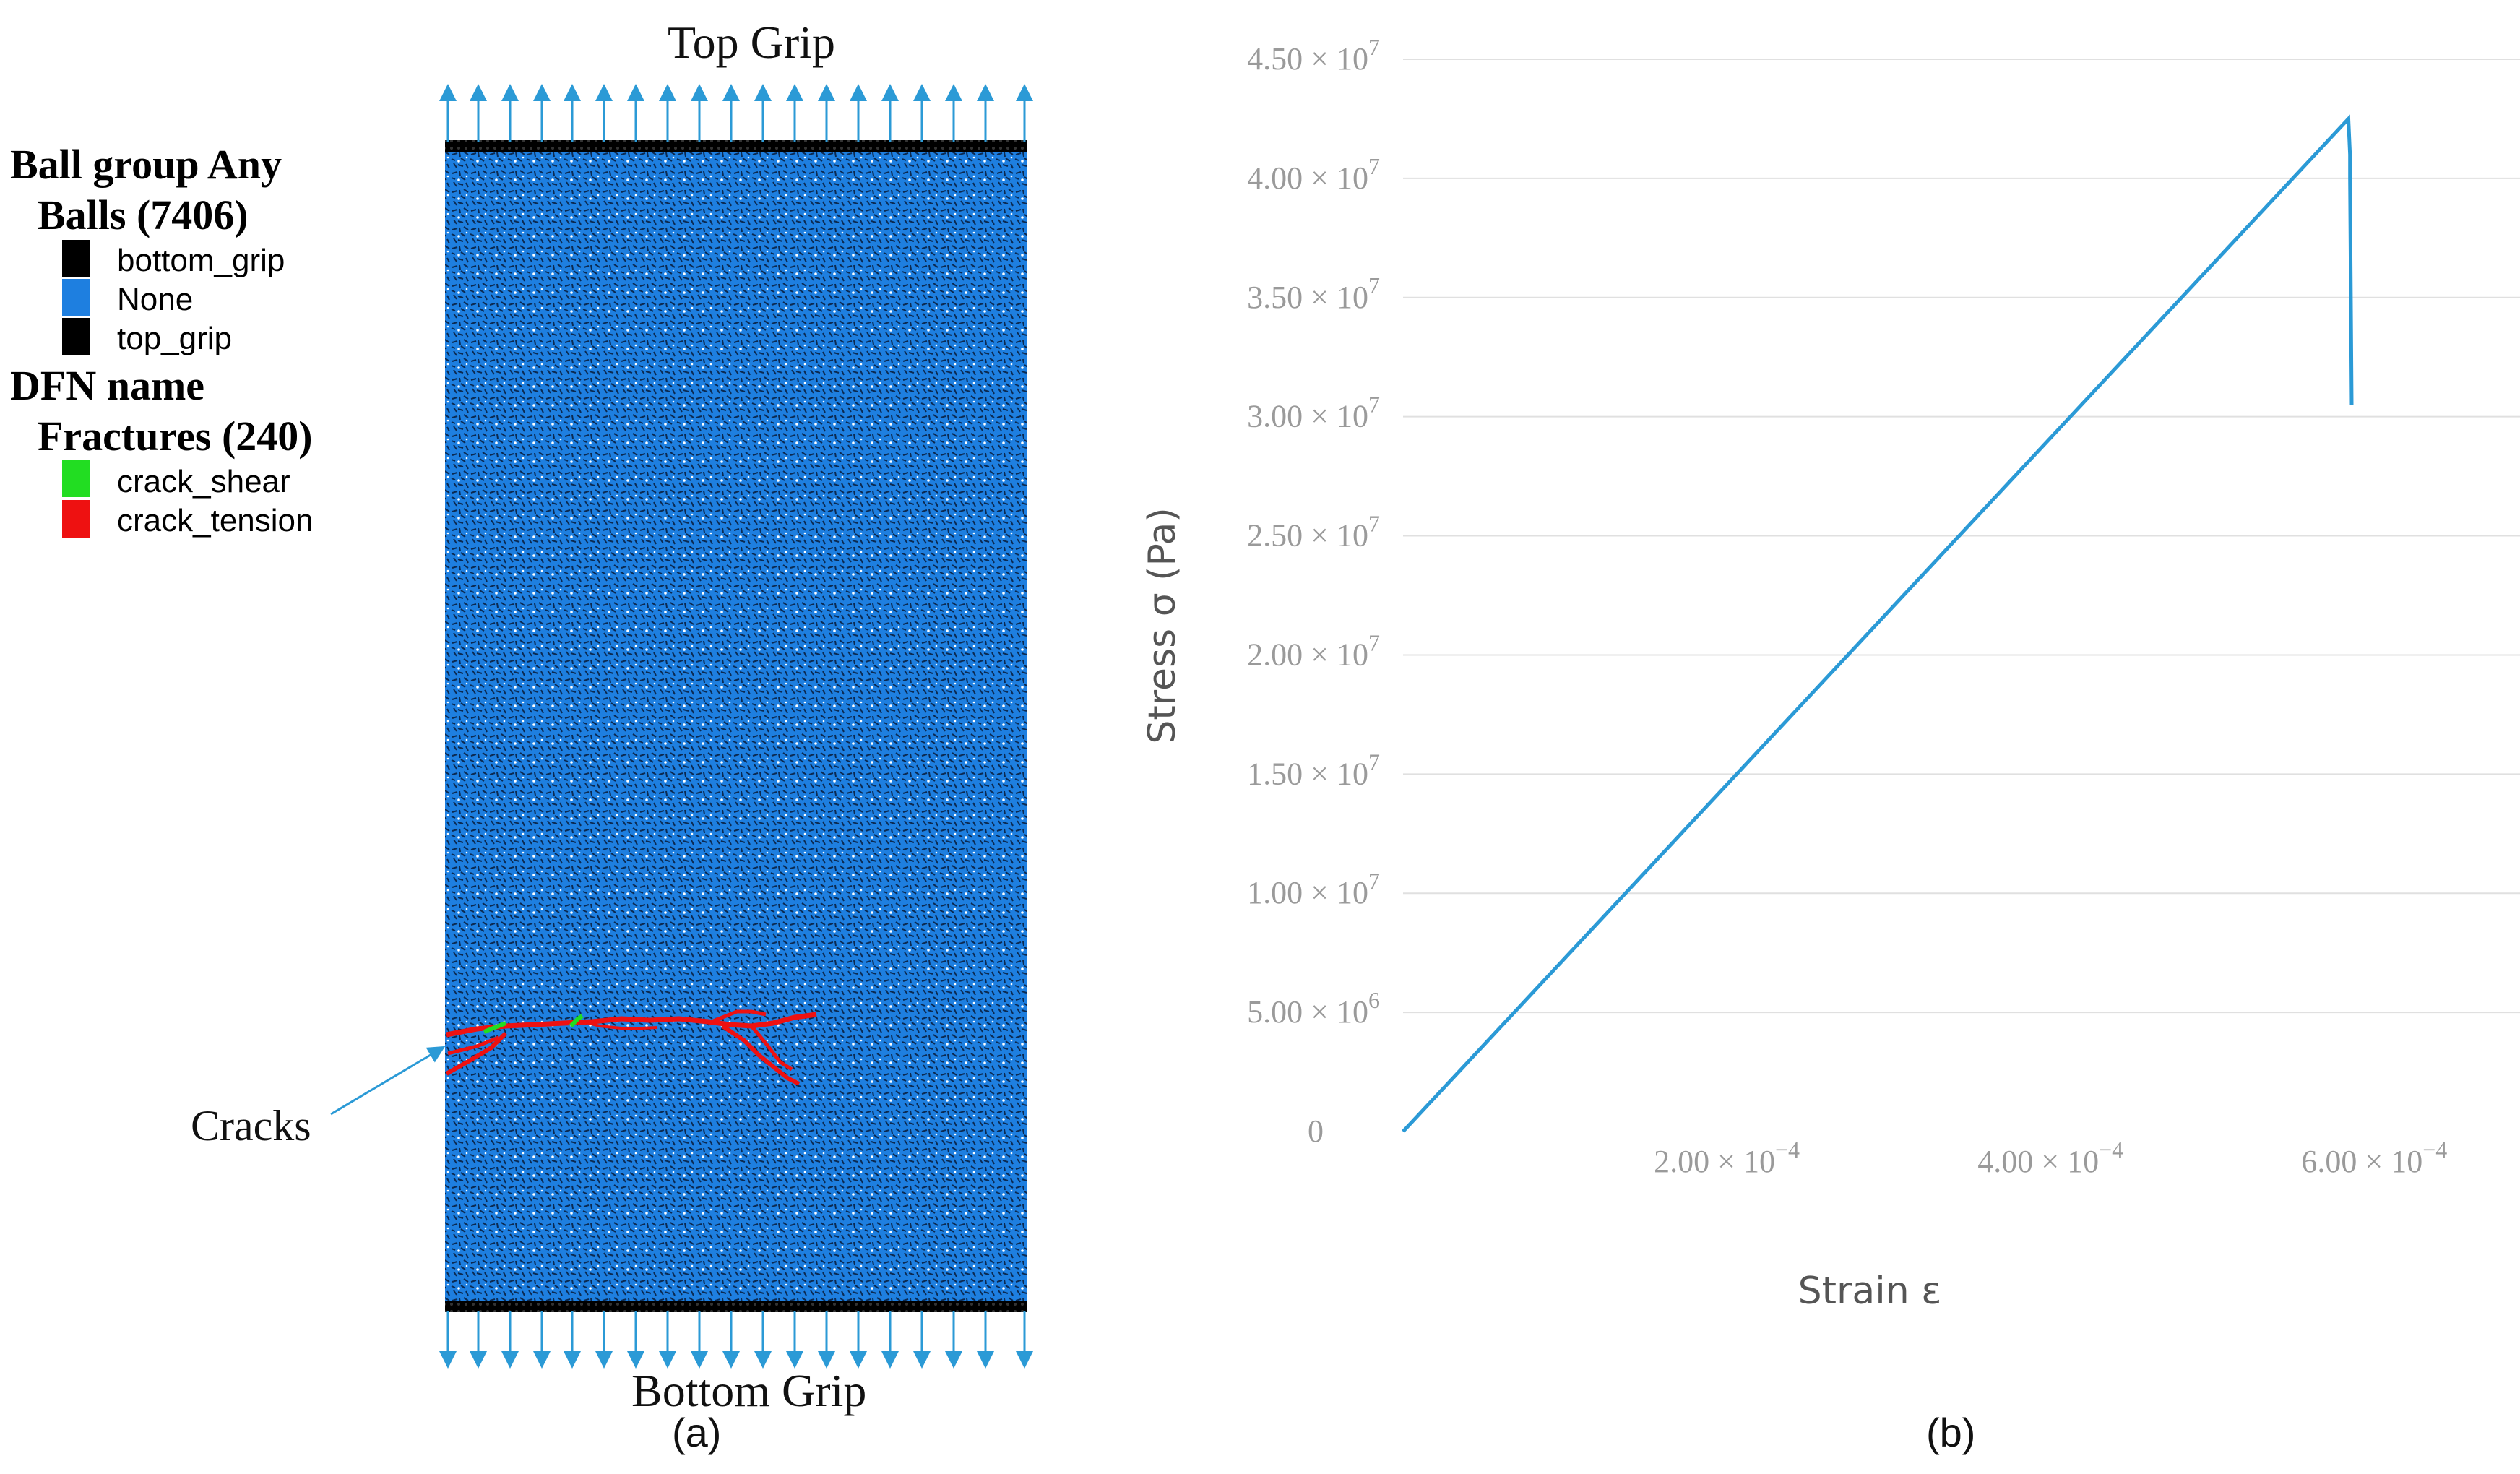 Image resolution: width=2520 pixels, height=1474 pixels. What do you see at coordinates (388, 1081) in the screenshot?
I see `cracks-pointer-arrow` at bounding box center [388, 1081].